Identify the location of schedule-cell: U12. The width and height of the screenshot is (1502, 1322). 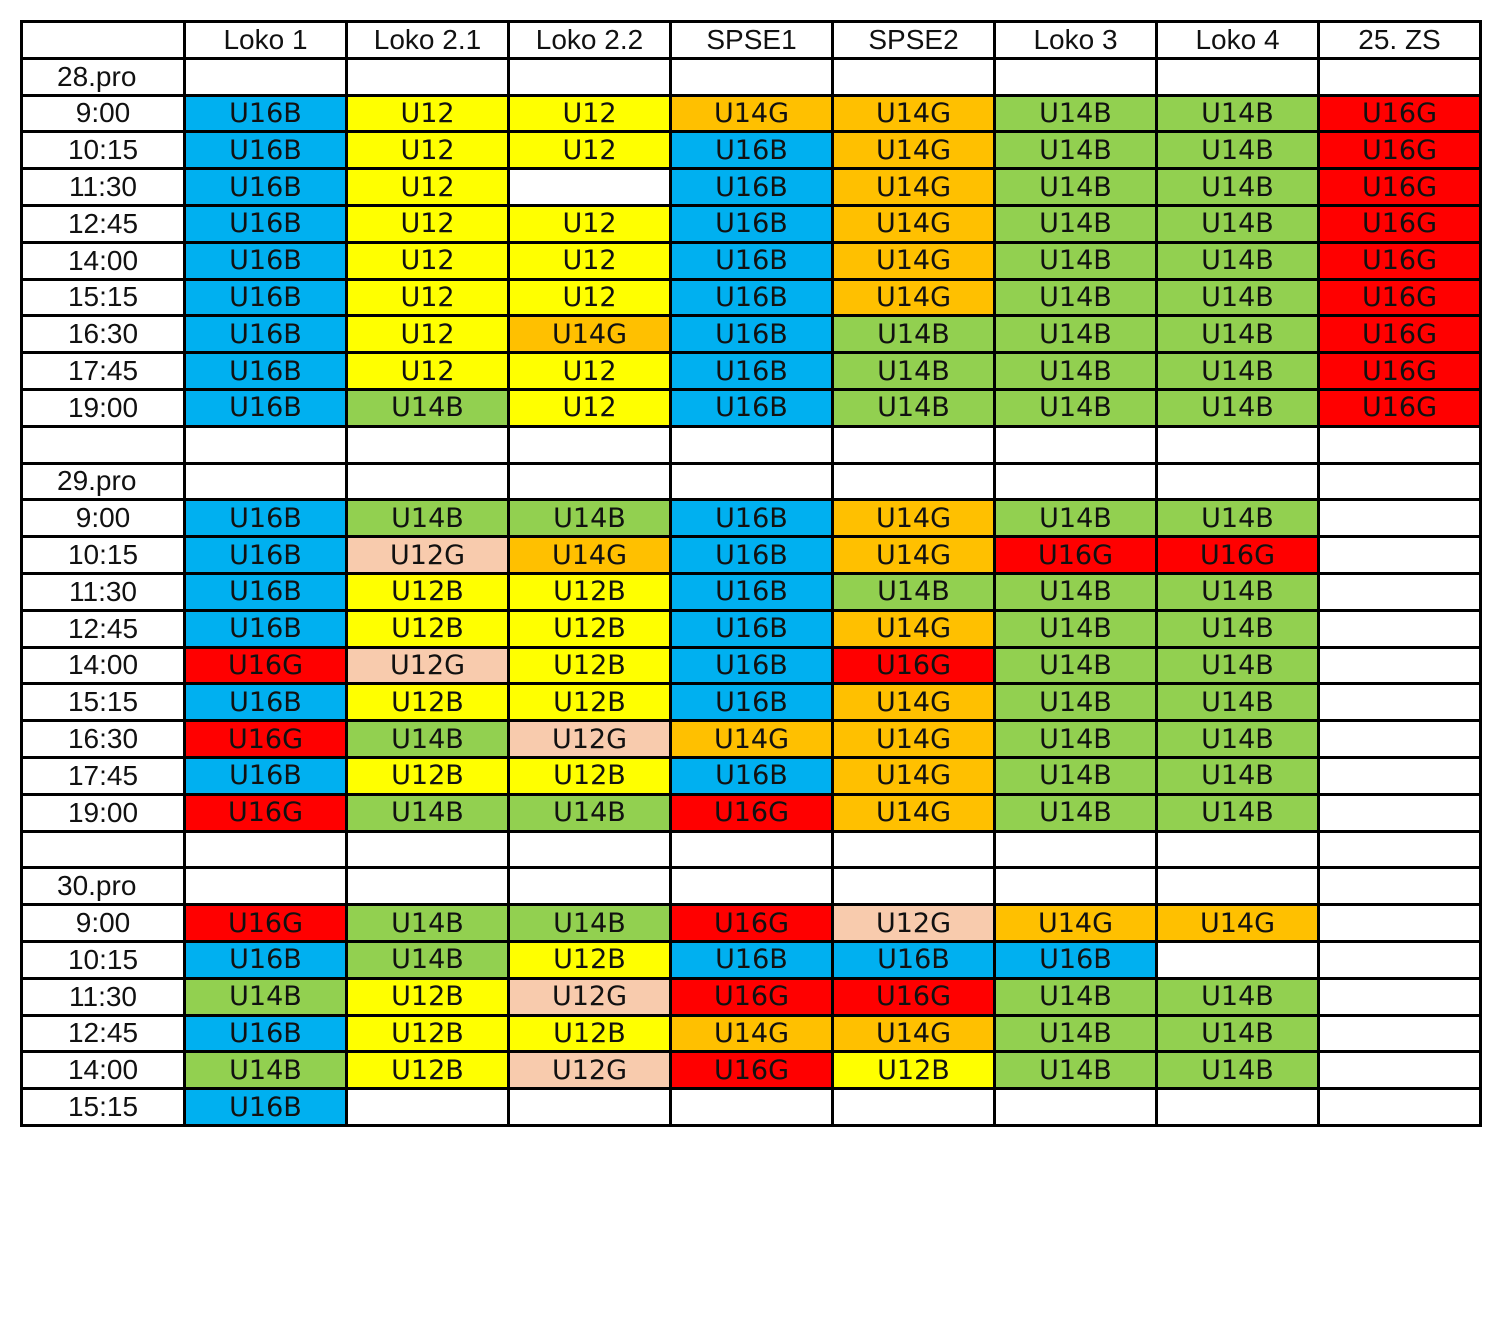
(589, 223).